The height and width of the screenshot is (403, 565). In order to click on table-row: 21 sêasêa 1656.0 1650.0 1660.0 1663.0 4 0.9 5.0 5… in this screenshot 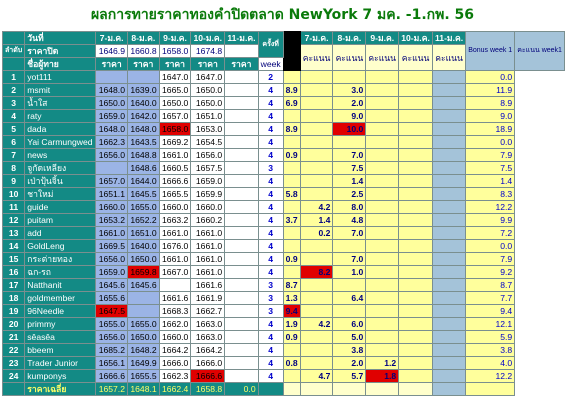, I will do `click(283, 337)`.